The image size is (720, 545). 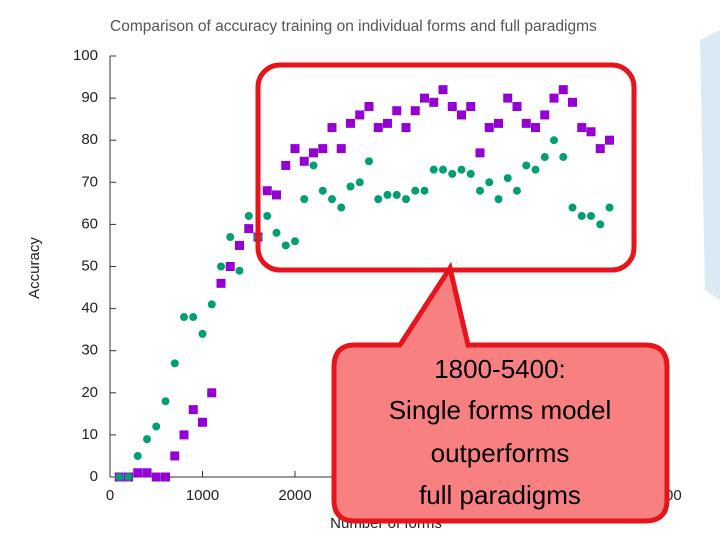 What do you see at coordinates (202, 495) in the screenshot?
I see `x-tick-label: 1000` at bounding box center [202, 495].